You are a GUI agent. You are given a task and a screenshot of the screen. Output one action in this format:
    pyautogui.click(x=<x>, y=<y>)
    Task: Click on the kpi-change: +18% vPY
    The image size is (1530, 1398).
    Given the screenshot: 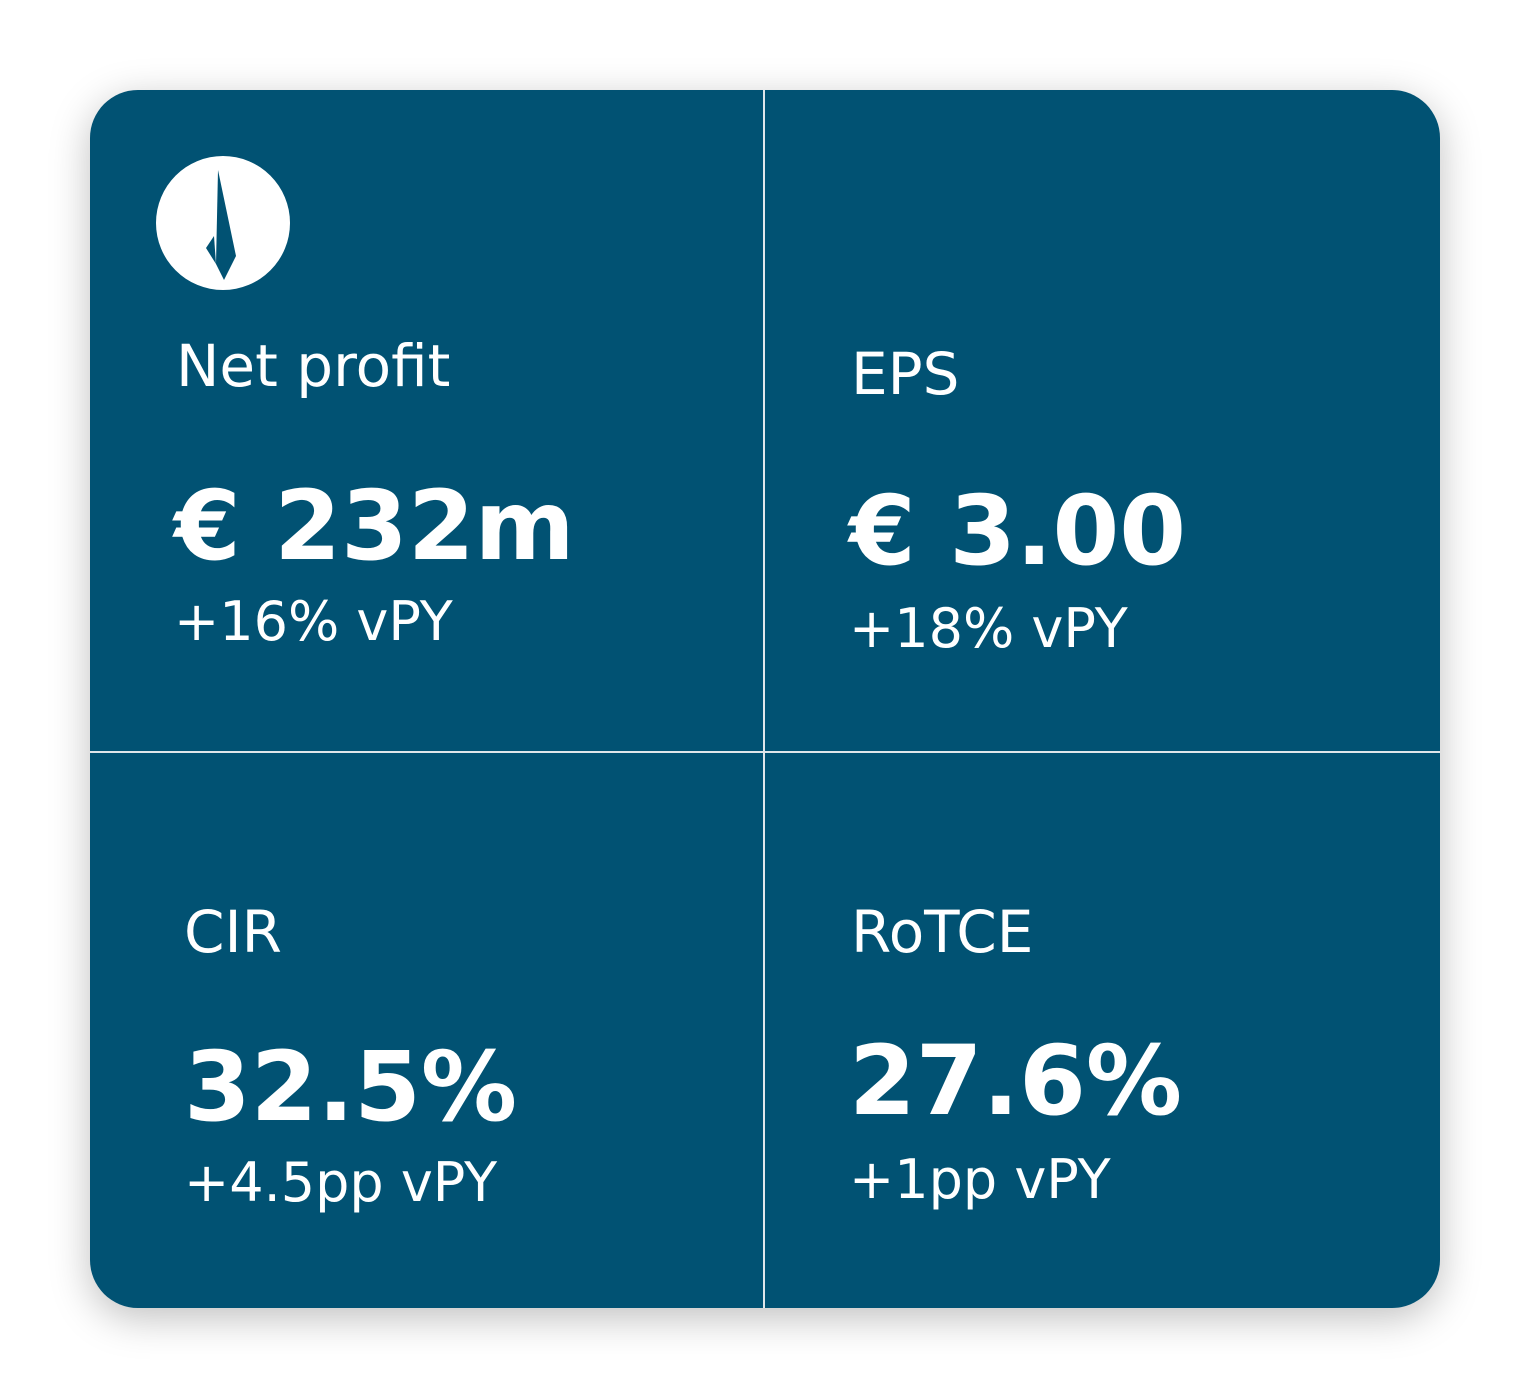 What is the action you would take?
    pyautogui.click(x=988, y=628)
    